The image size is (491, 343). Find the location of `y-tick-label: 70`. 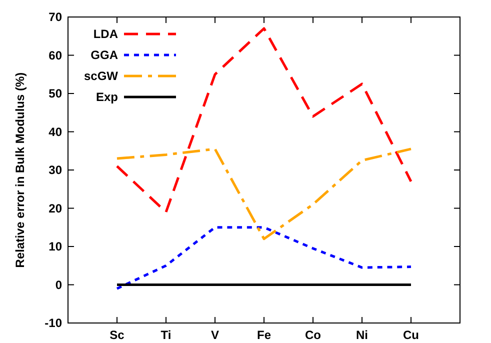

y-tick-label: 70 is located at coordinates (55, 17).